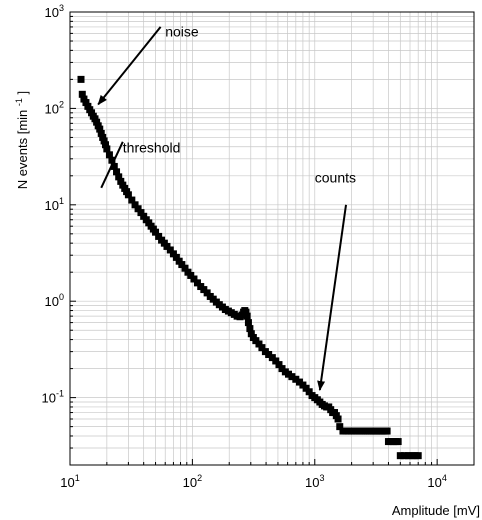 This screenshot has width=482, height=520. I want to click on y-tick-label: 10¹, so click(54, 204).